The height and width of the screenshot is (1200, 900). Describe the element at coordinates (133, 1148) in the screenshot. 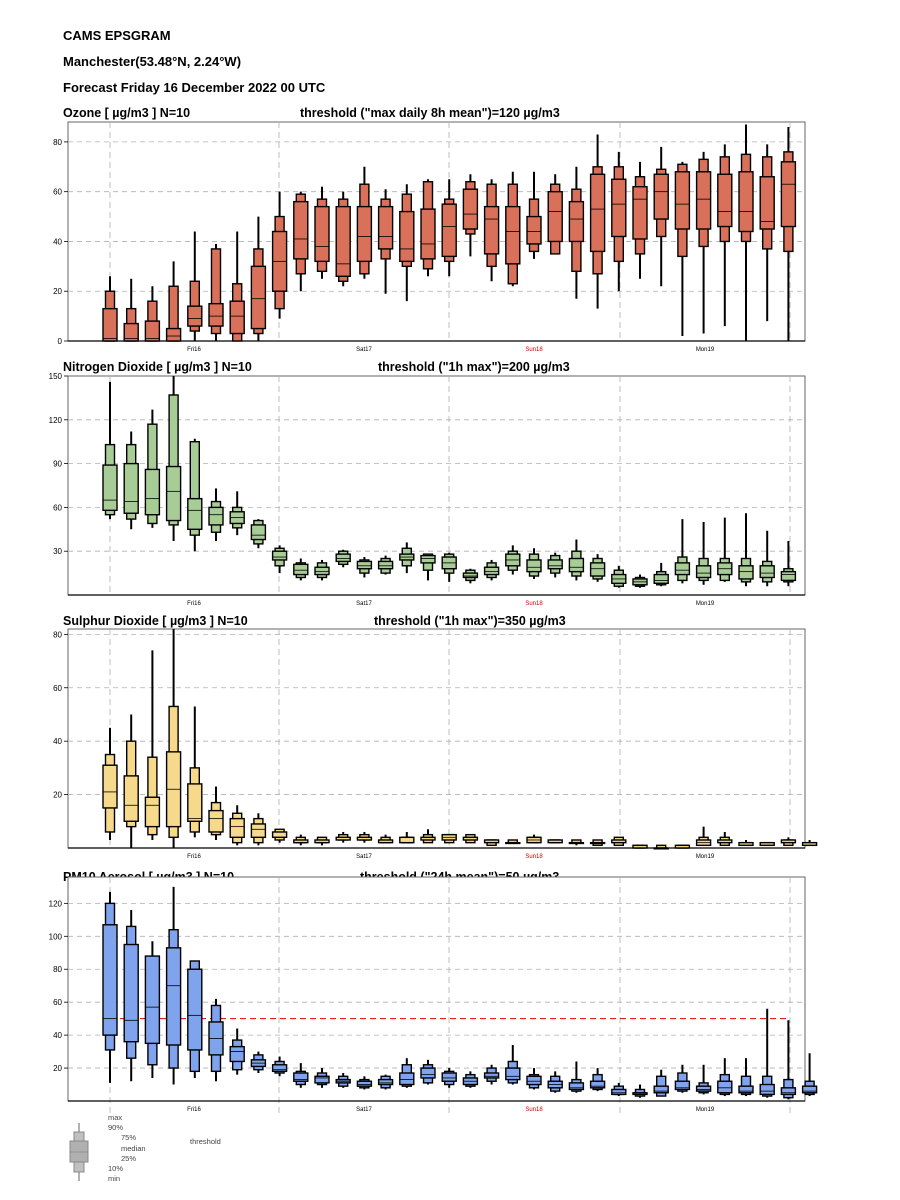

I see `legend-label: median` at that location.